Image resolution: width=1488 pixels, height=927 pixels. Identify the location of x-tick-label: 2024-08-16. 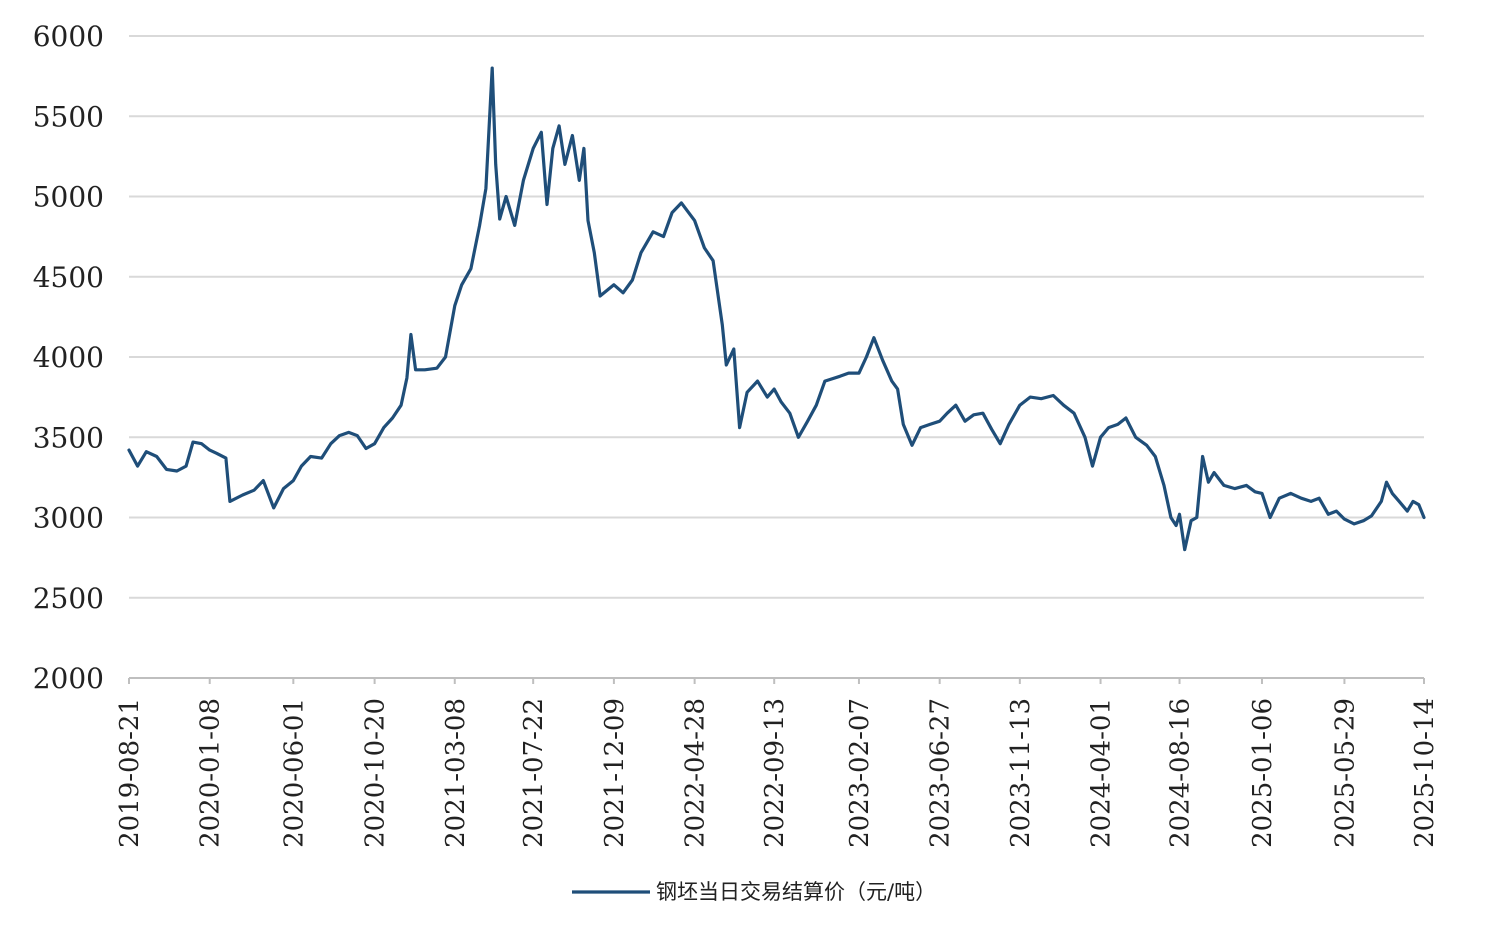
(1181, 773).